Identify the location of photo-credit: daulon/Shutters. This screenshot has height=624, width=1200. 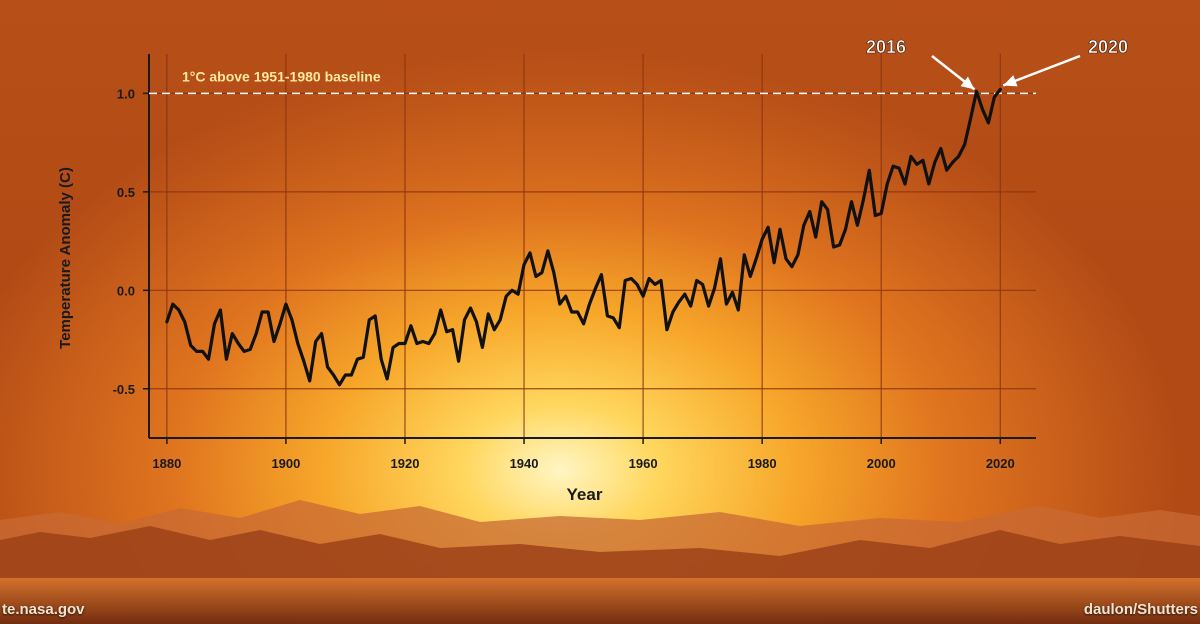
(1140, 609).